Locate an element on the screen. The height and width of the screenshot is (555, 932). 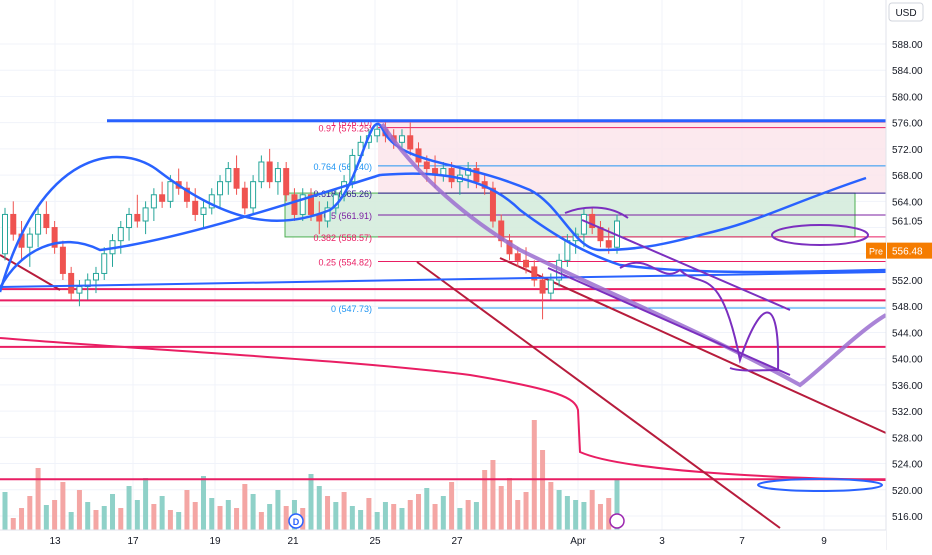
price-axis-tick-label: 536.00 is located at coordinates (907, 386).